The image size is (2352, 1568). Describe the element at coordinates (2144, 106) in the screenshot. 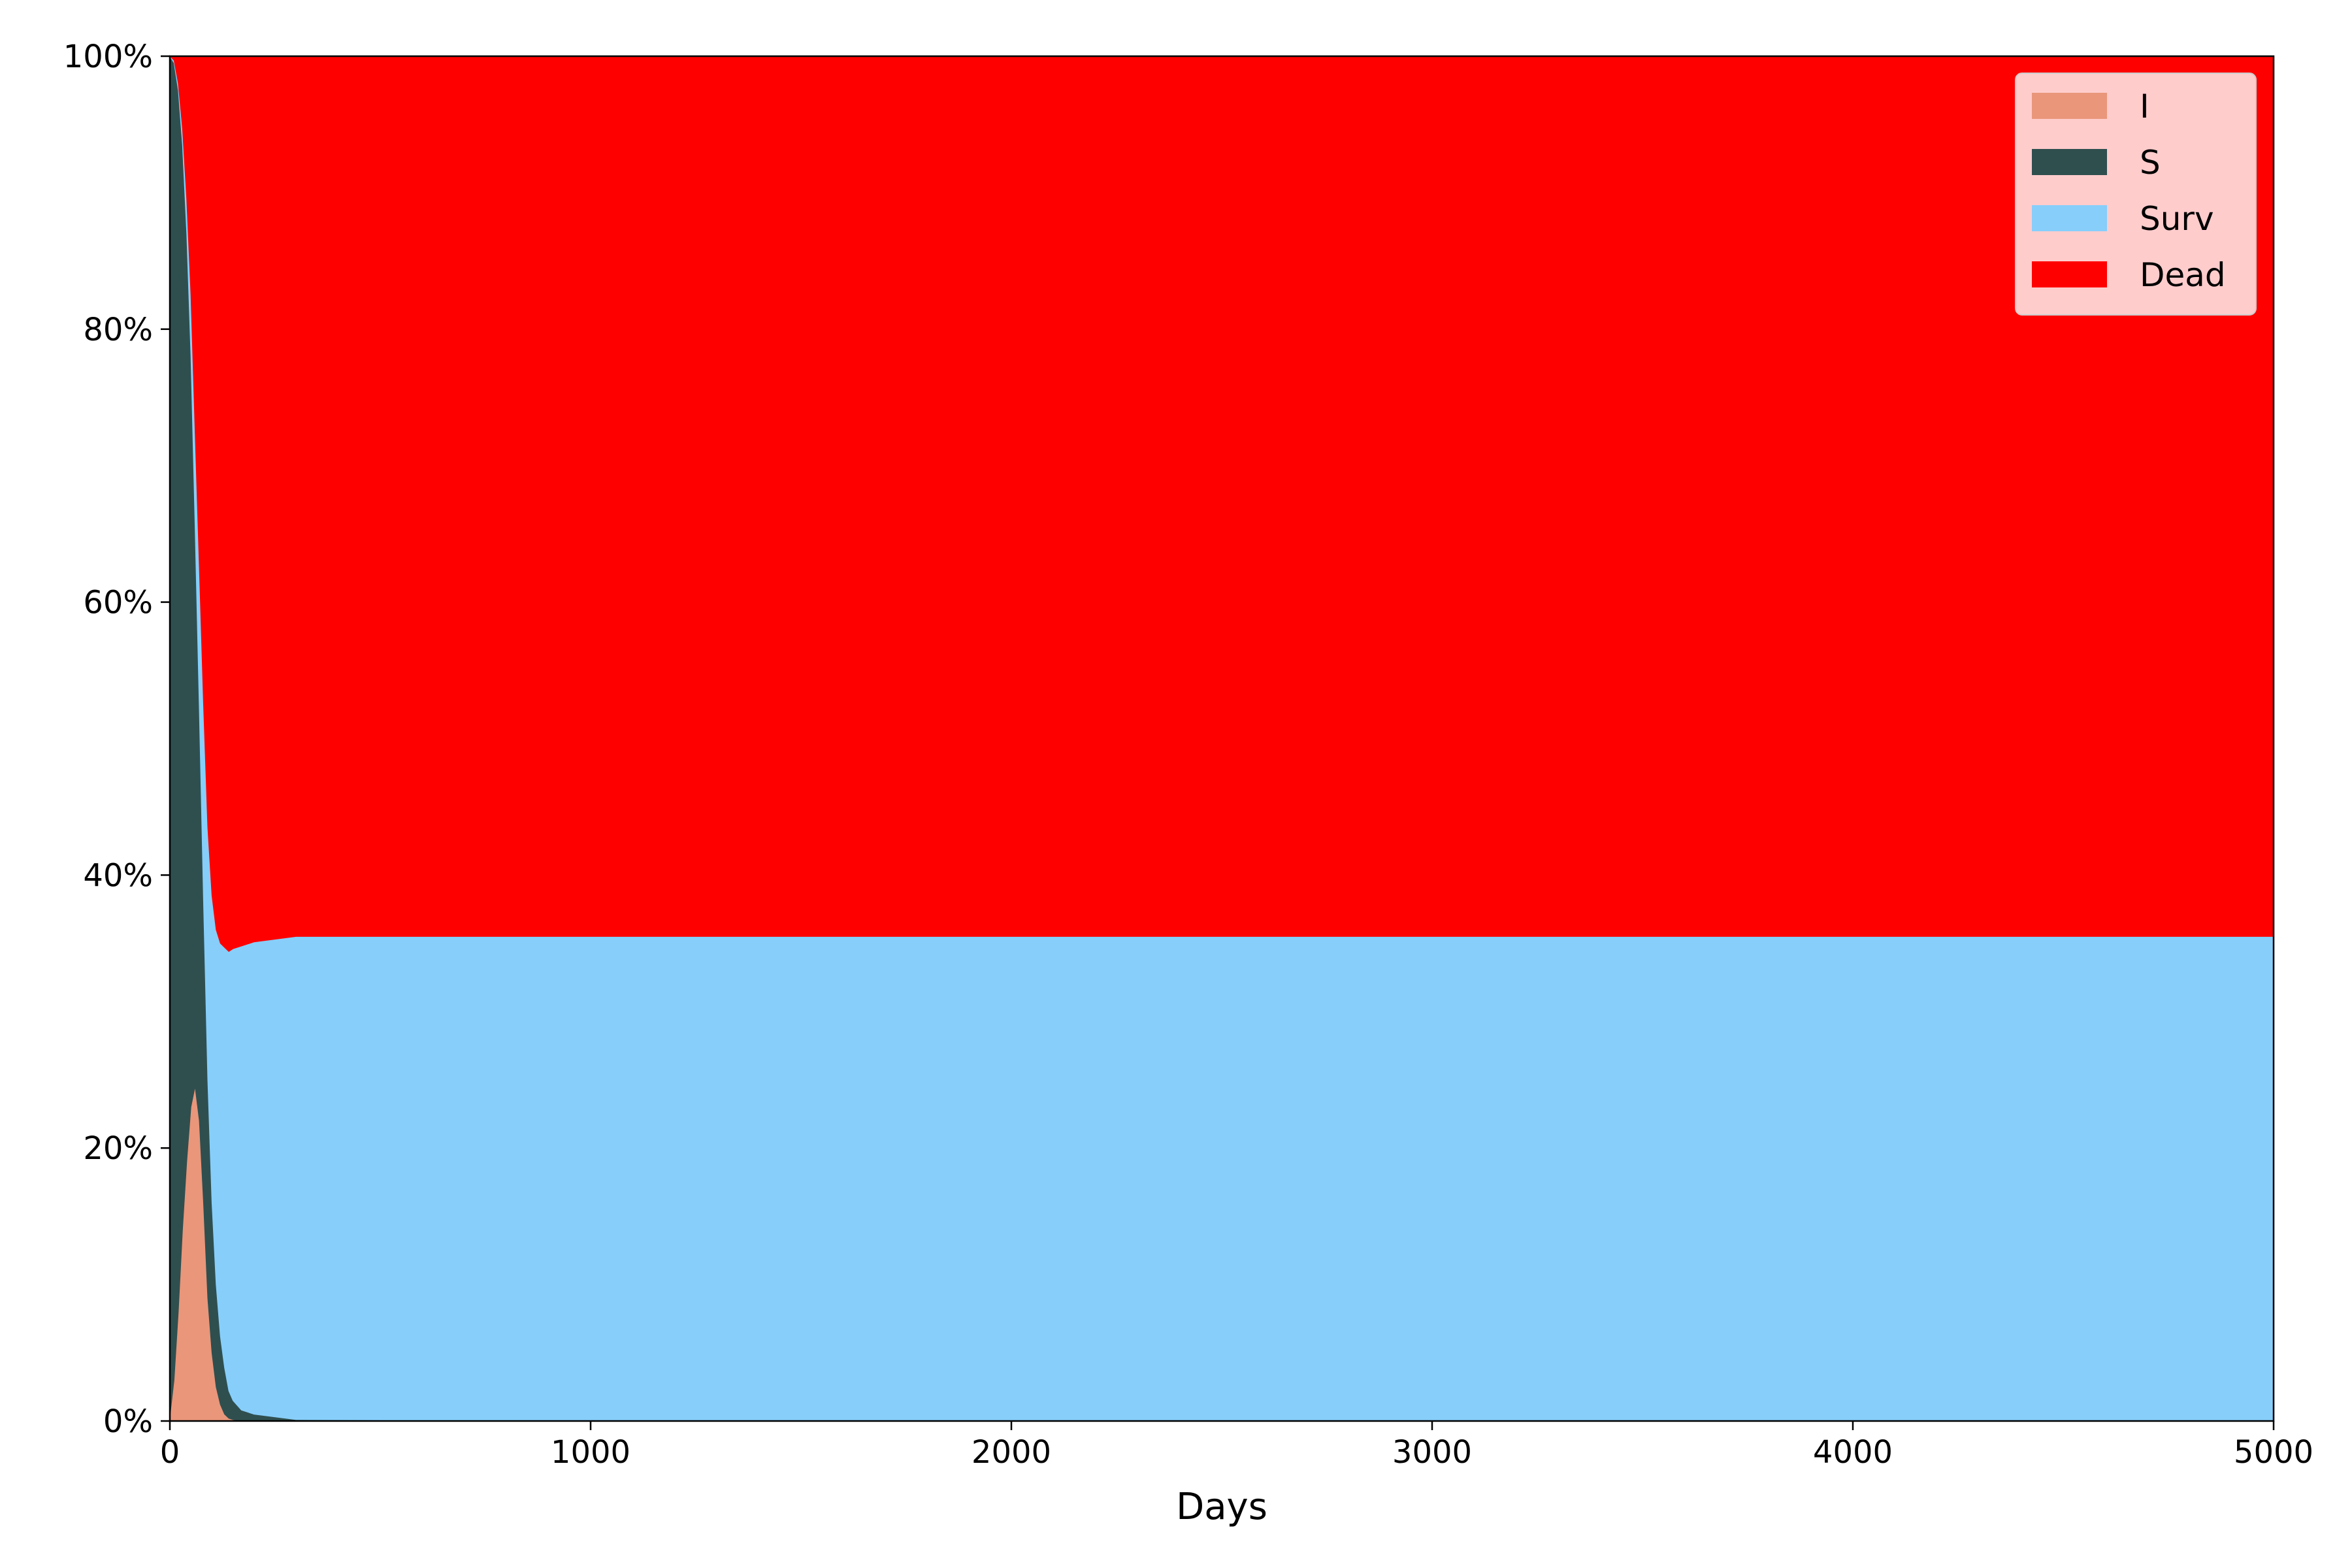

I see `legend-label: I` at that location.